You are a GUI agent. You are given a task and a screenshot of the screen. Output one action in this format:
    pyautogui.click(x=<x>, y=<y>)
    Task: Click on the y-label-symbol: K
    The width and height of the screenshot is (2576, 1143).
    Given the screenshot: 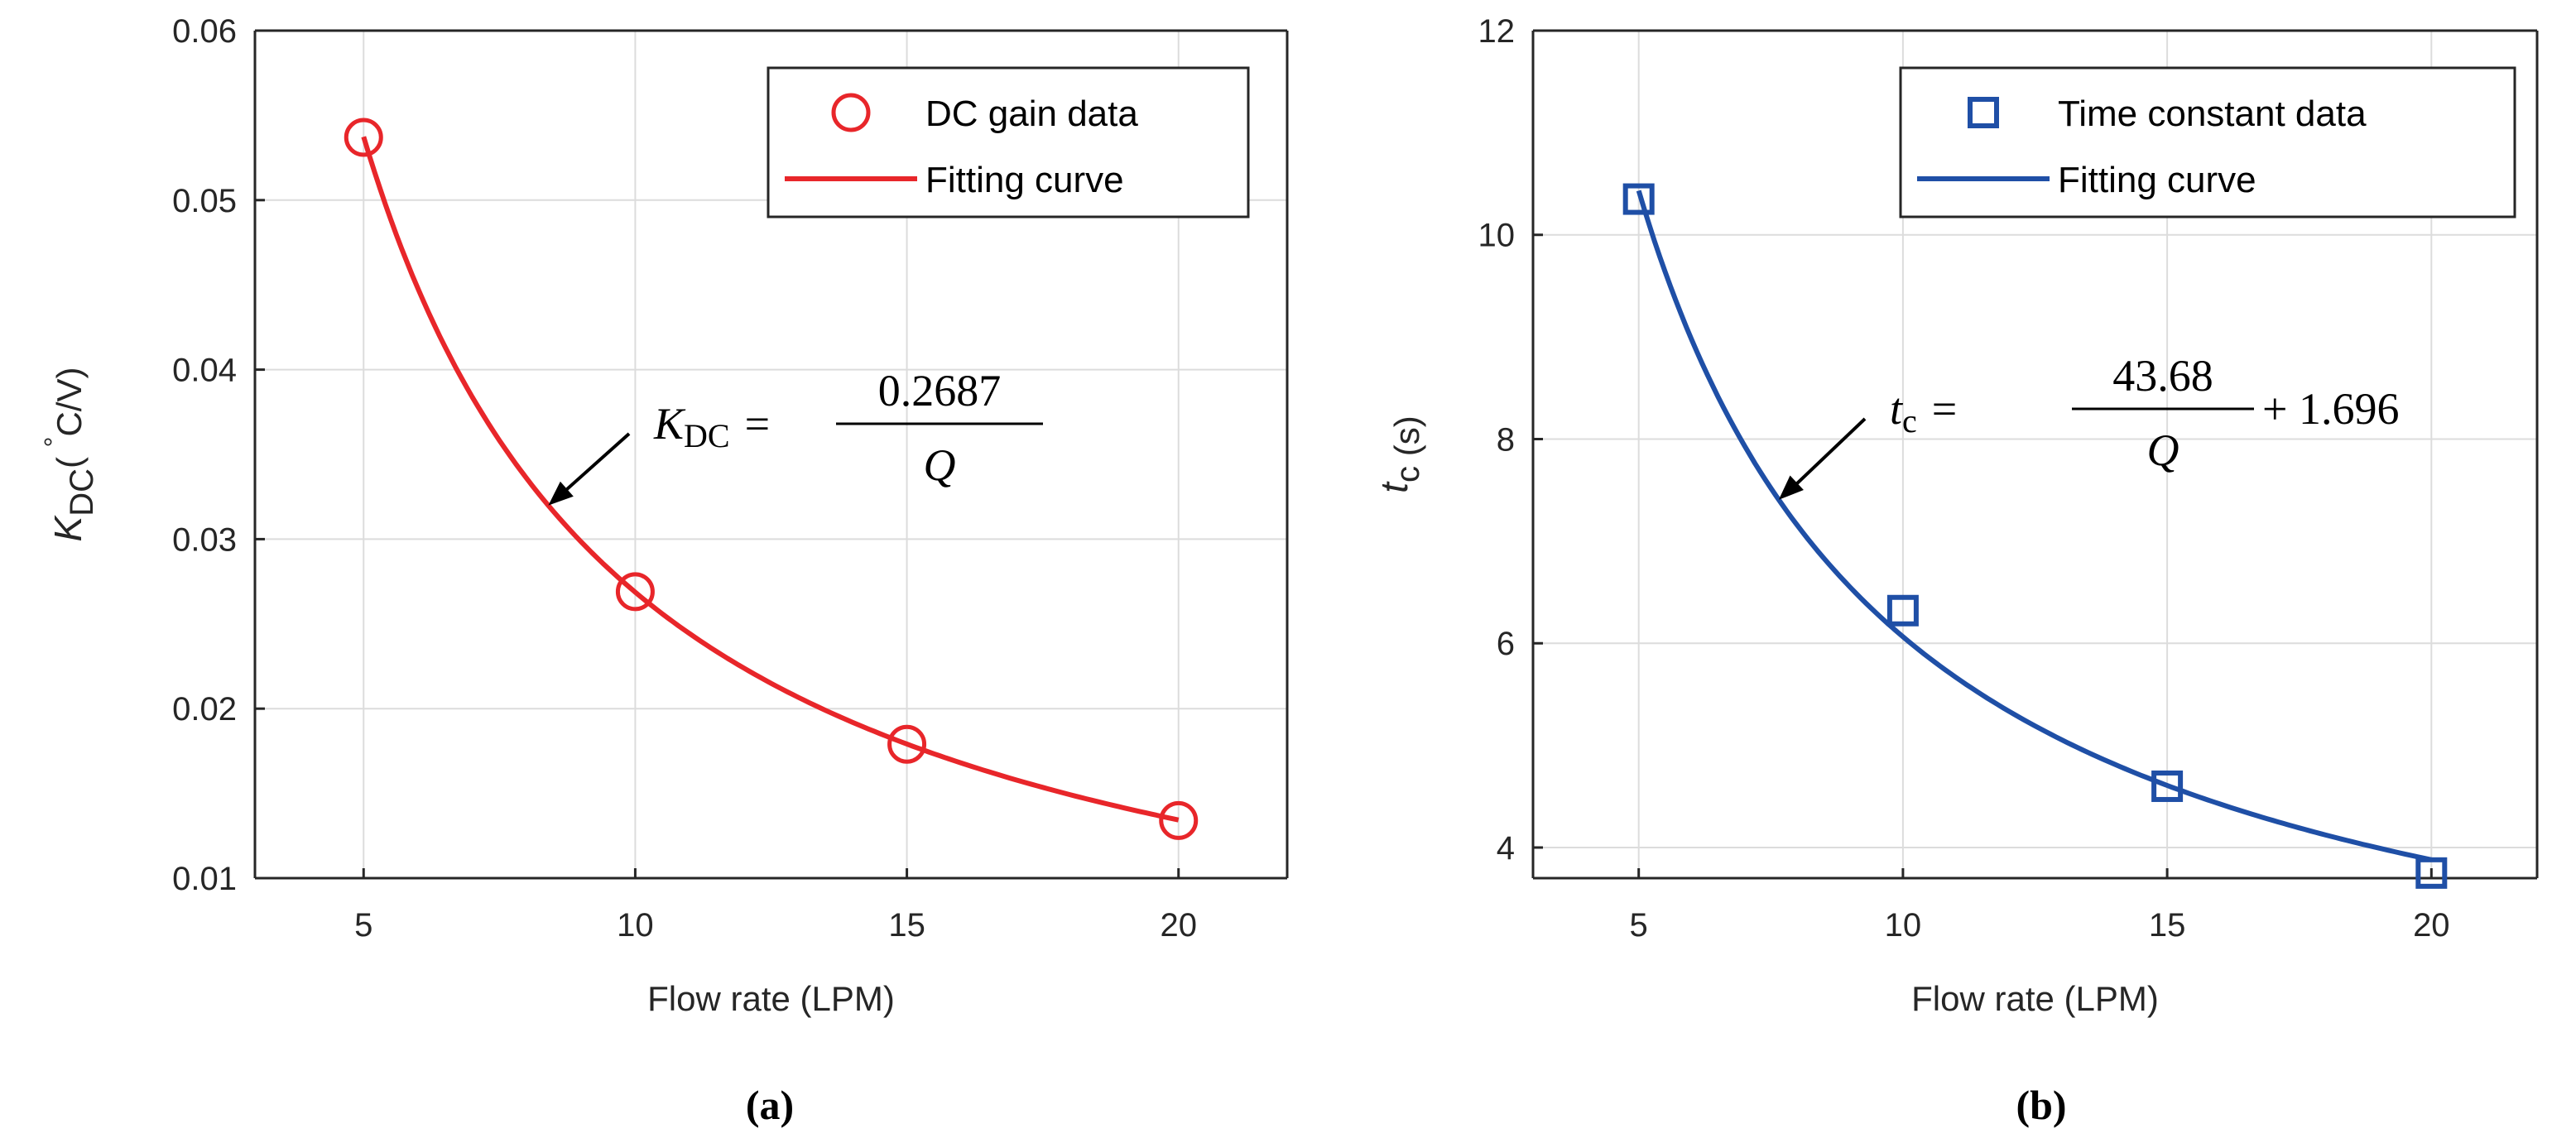 What is the action you would take?
    pyautogui.click(x=67, y=527)
    